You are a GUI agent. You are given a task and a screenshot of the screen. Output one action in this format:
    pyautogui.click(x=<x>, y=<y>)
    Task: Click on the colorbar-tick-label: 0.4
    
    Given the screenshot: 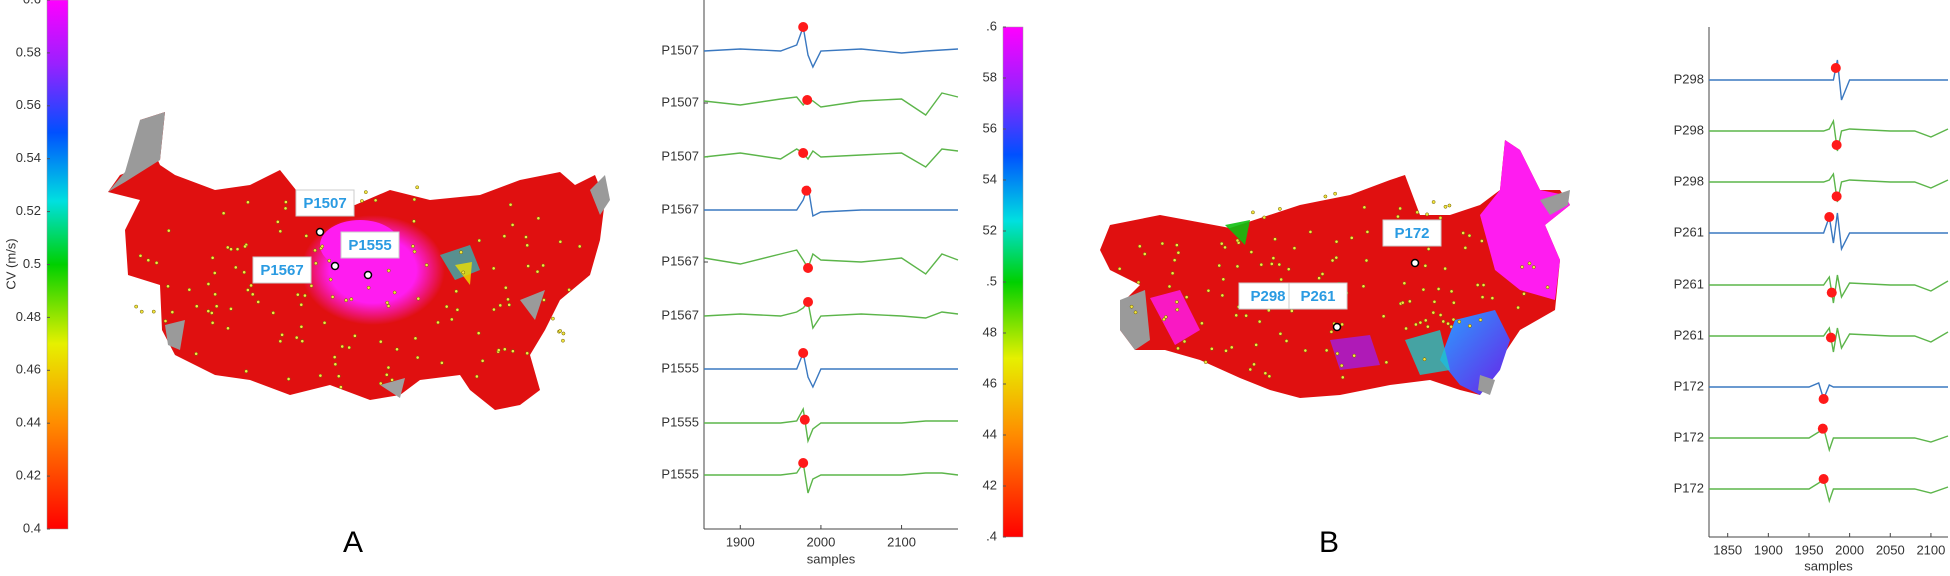 What is the action you would take?
    pyautogui.click(x=32, y=527)
    